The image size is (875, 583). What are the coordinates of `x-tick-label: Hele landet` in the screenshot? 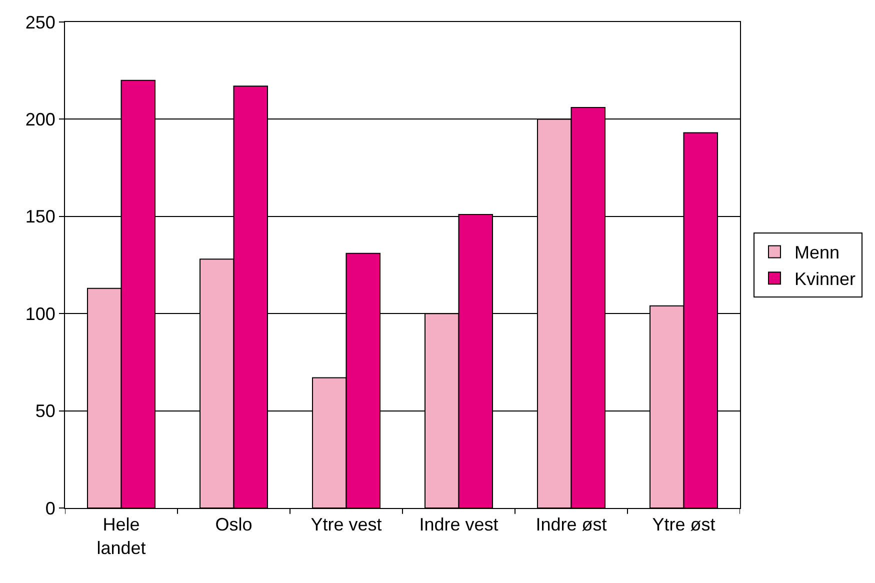 It's located at (121, 536).